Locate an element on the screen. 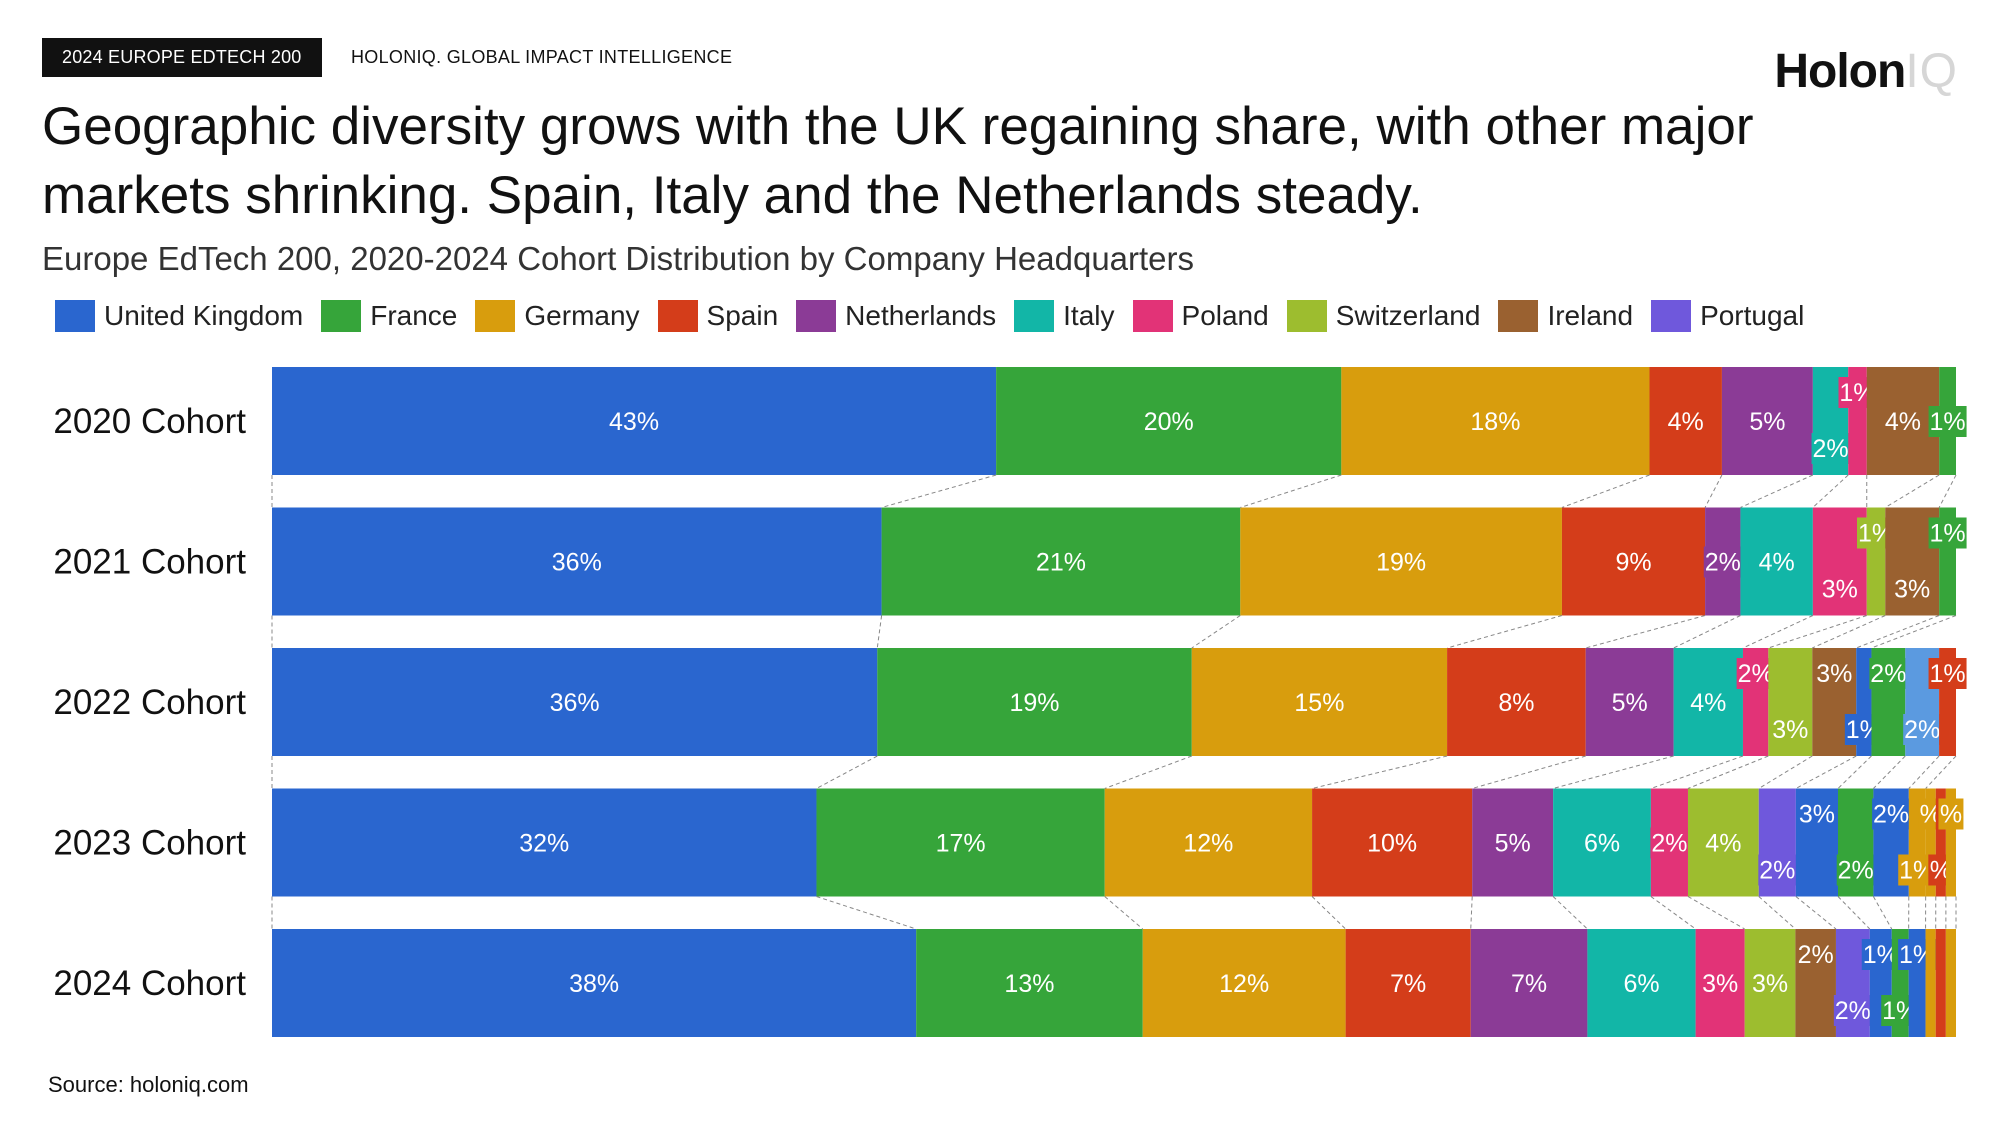  legend-label: Poland is located at coordinates (1225, 315).